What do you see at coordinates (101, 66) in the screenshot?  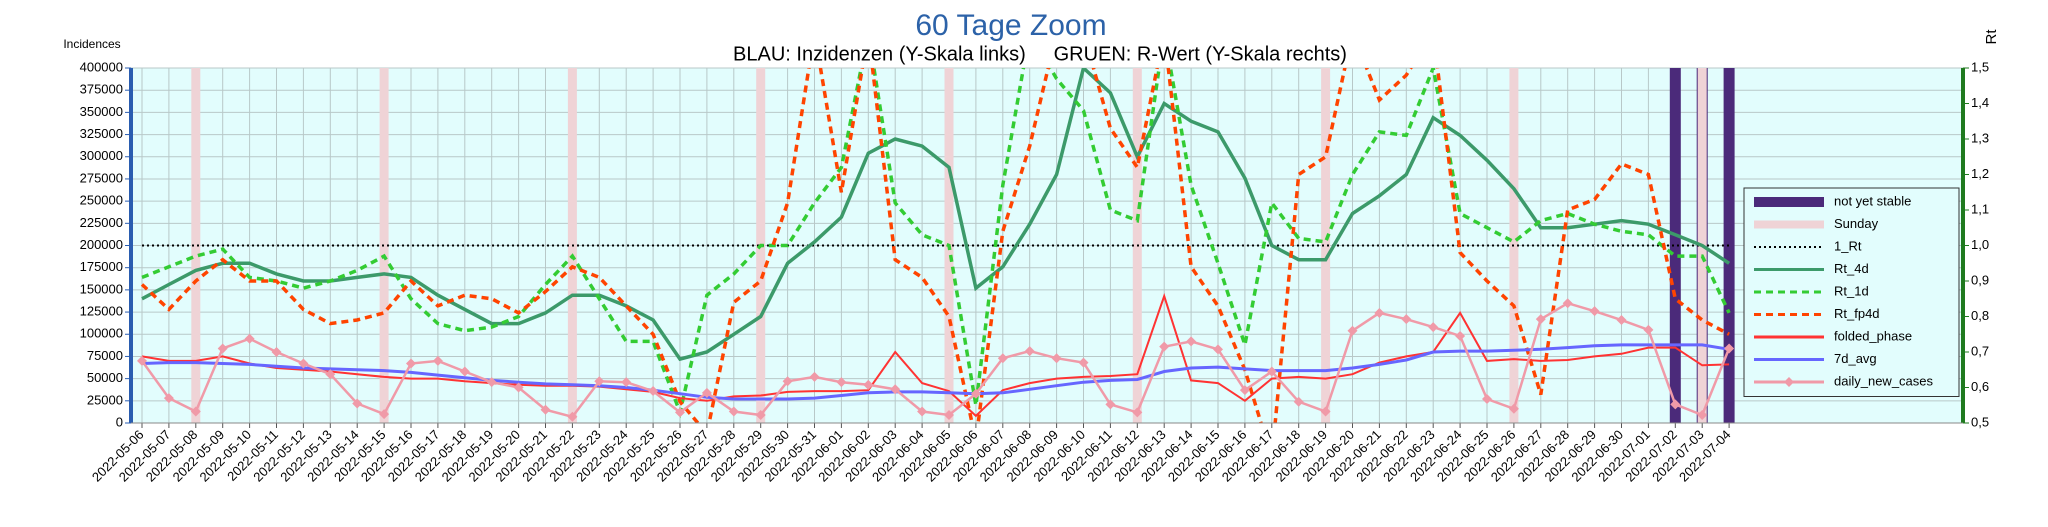 I see `y-tick-label: 400000` at bounding box center [101, 66].